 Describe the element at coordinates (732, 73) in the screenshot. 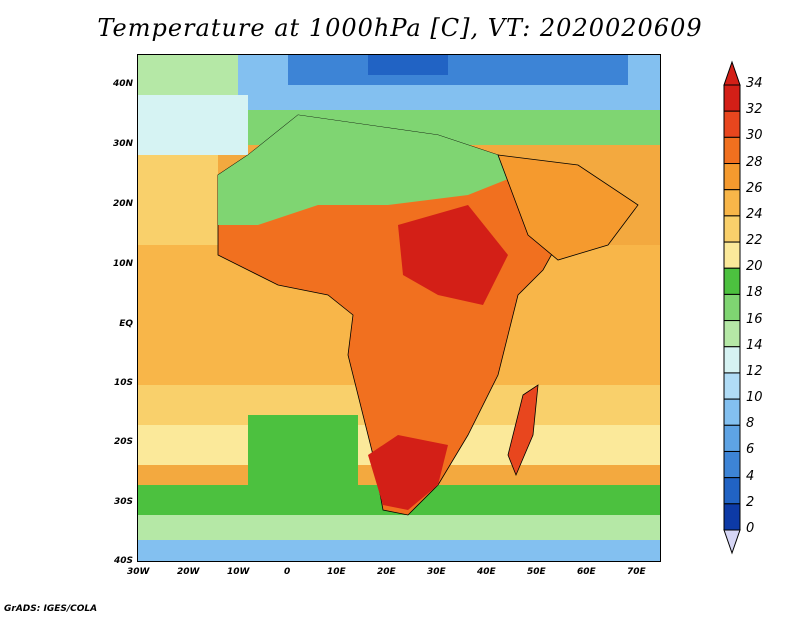

I see `colorbar-top-arrow` at that location.